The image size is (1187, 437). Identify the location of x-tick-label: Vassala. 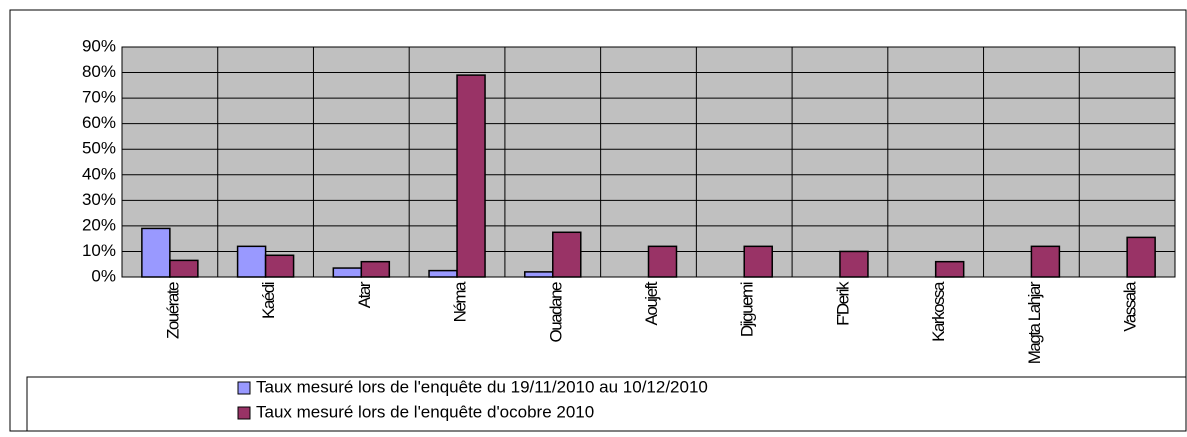
(1130, 306).